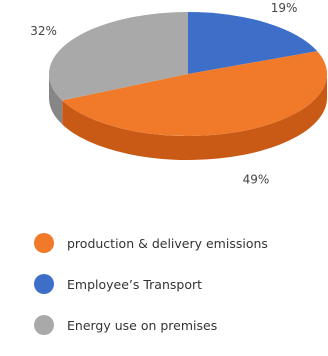  What do you see at coordinates (43, 31) in the screenshot?
I see `pie-value-label: 32%` at bounding box center [43, 31].